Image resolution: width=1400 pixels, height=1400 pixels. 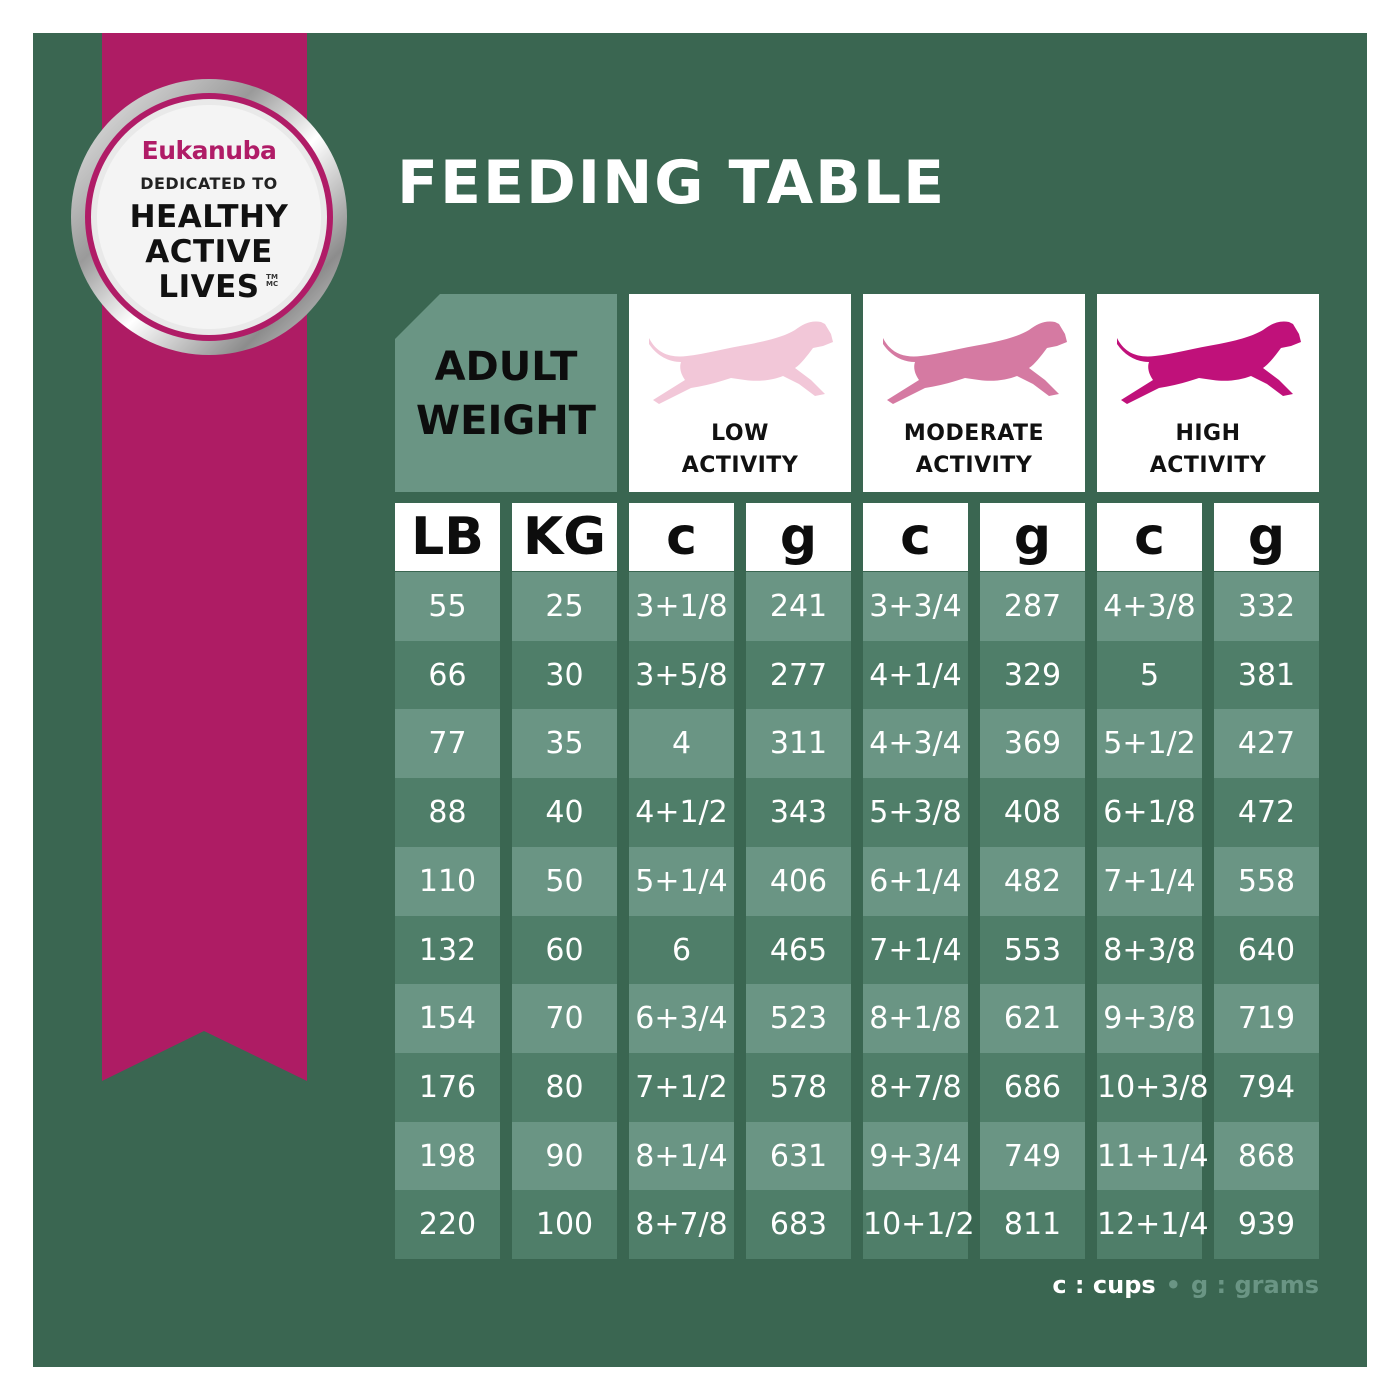 I want to click on moderate-activity-header: MODERATE ACTIVITY, so click(x=974, y=393).